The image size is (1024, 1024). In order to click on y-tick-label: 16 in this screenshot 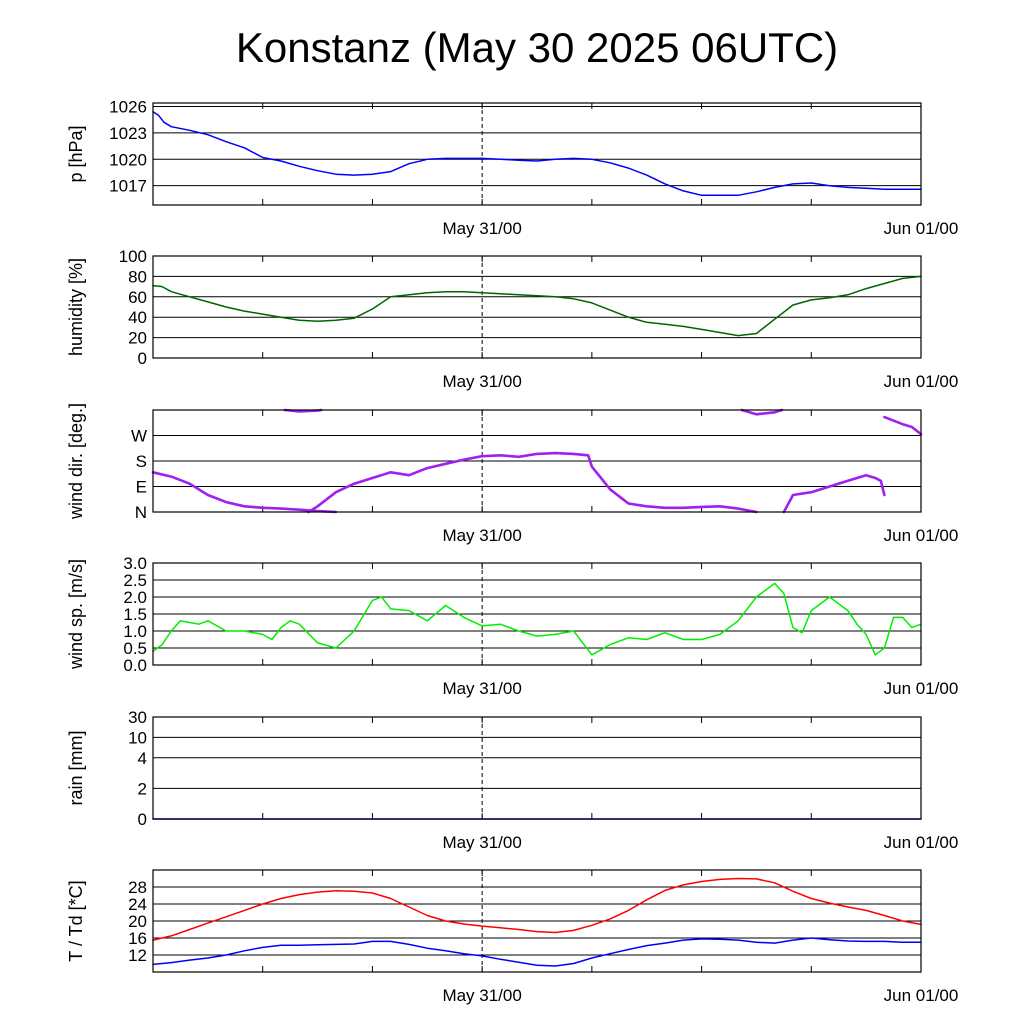, I will do `click(137, 938)`.